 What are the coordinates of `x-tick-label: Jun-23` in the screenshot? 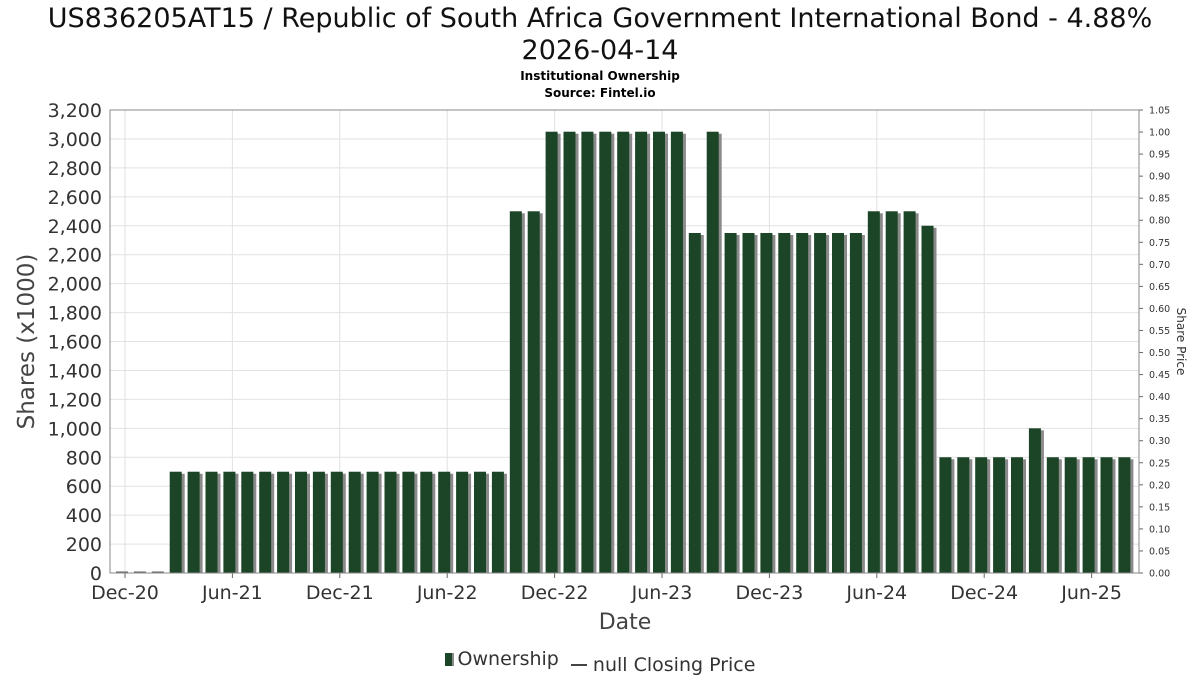 It's located at (662, 593).